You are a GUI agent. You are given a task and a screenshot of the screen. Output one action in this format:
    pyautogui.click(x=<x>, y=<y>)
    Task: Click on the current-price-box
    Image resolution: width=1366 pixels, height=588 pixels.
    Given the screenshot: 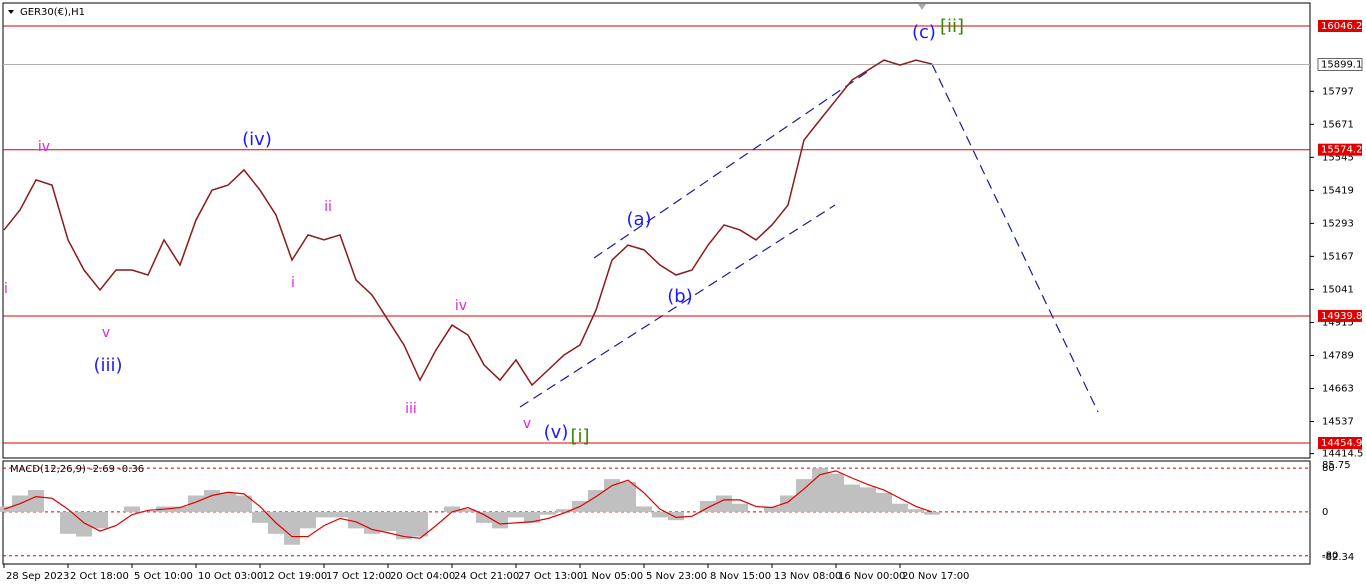 What is the action you would take?
    pyautogui.click(x=1340, y=64)
    